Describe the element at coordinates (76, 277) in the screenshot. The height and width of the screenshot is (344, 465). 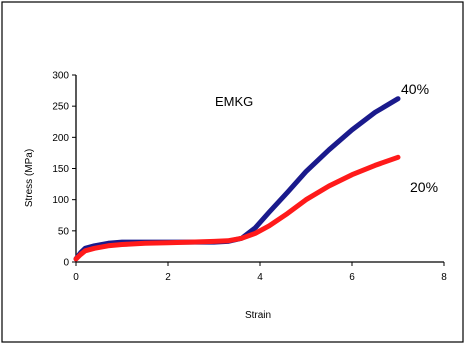
I see `x-tick-label: 0` at that location.